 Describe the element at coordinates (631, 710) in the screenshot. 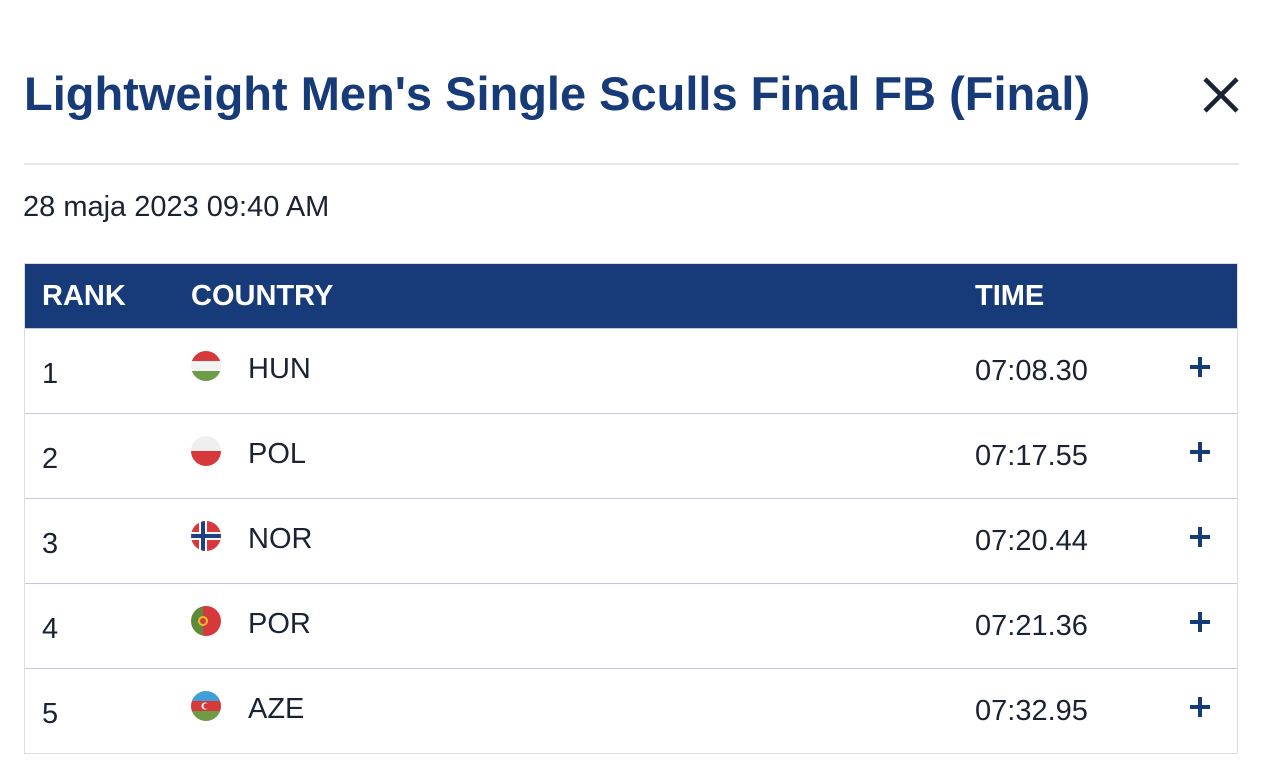

I see `table-row: 5 AZE 07:32.95` at that location.